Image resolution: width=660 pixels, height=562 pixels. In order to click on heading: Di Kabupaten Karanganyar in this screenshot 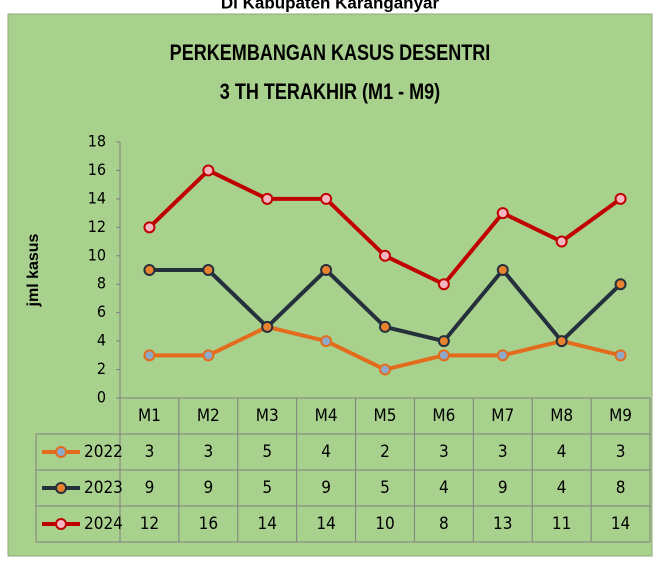, I will do `click(330, 6)`.